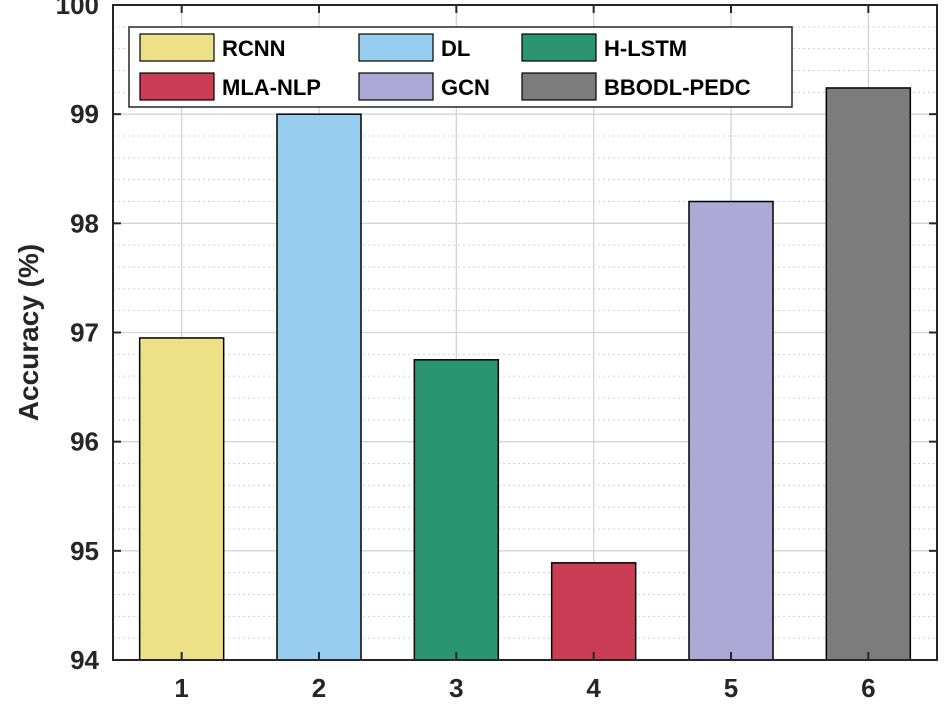 The height and width of the screenshot is (714, 950). I want to click on x-tick-label: 5, so click(731, 688).